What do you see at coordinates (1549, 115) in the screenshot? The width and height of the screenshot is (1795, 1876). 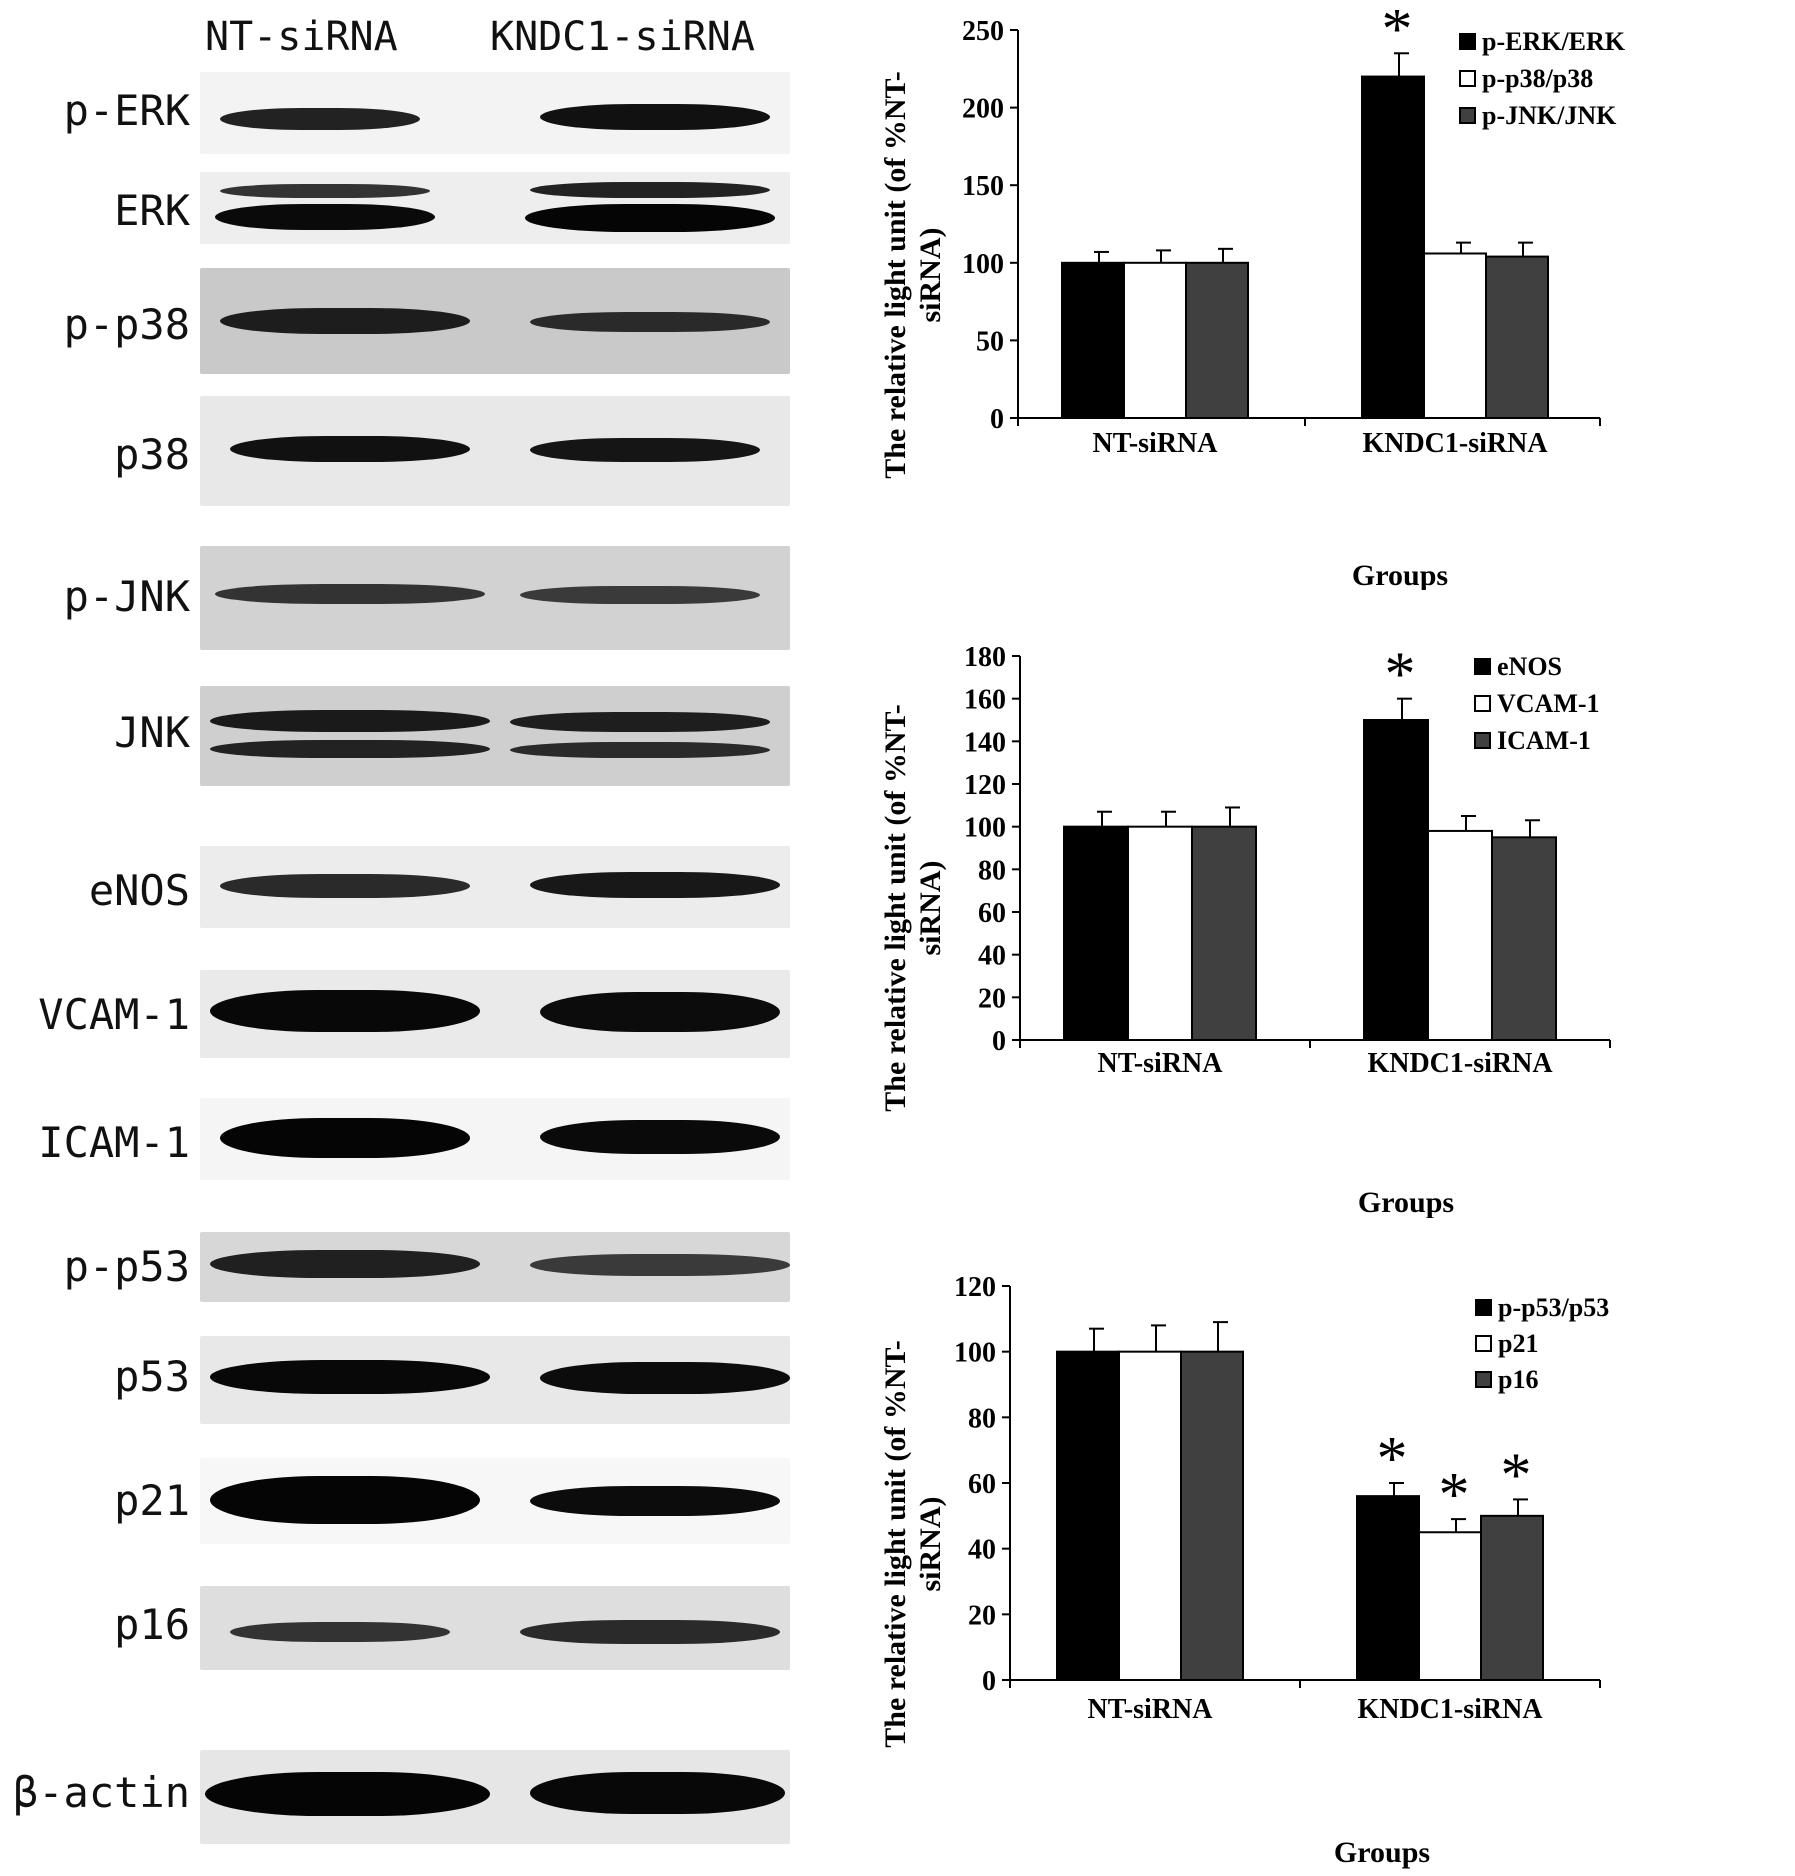 I see `legend-label: p-JNK/JNK` at bounding box center [1549, 115].